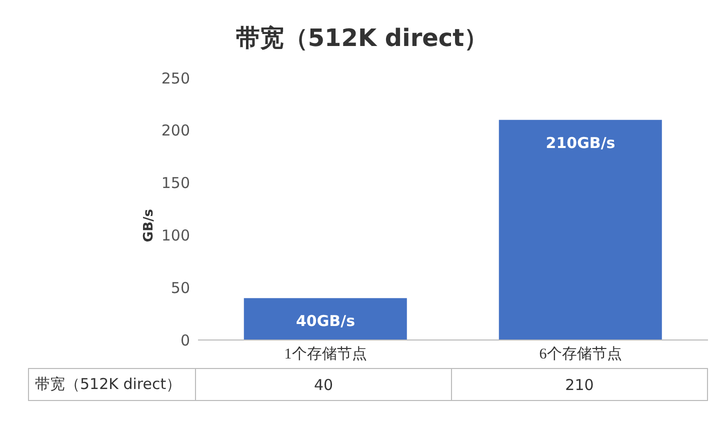 The width and height of the screenshot is (724, 436). Describe the element at coordinates (175, 235) in the screenshot. I see `y-tick-label: 100` at that location.